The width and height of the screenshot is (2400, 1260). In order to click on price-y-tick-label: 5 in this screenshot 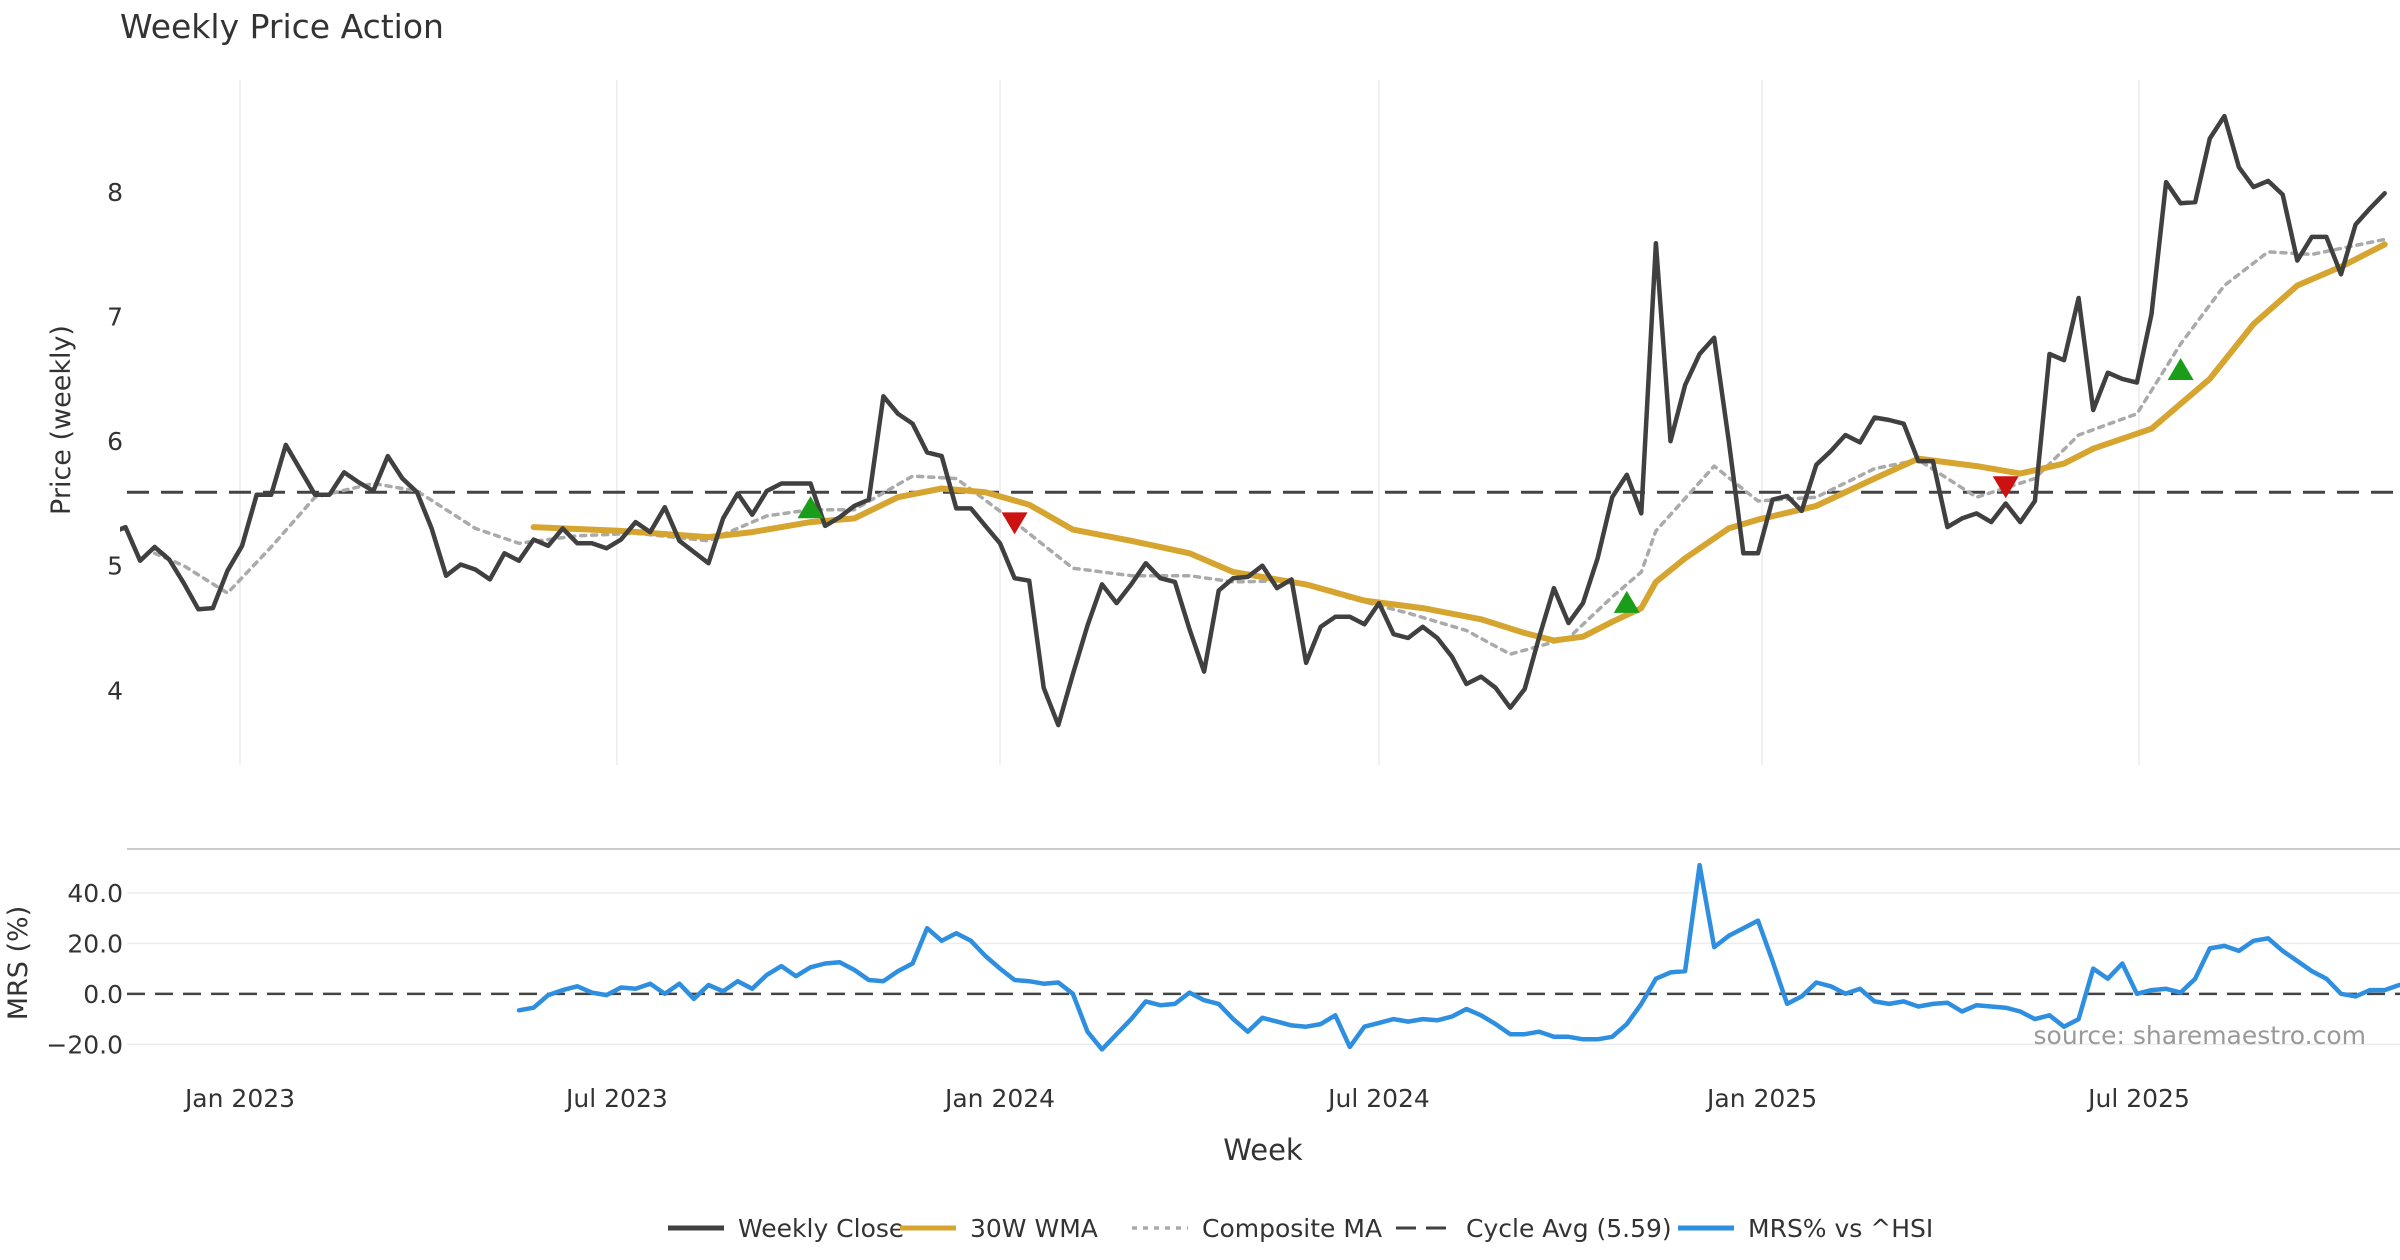, I will do `click(115, 566)`.